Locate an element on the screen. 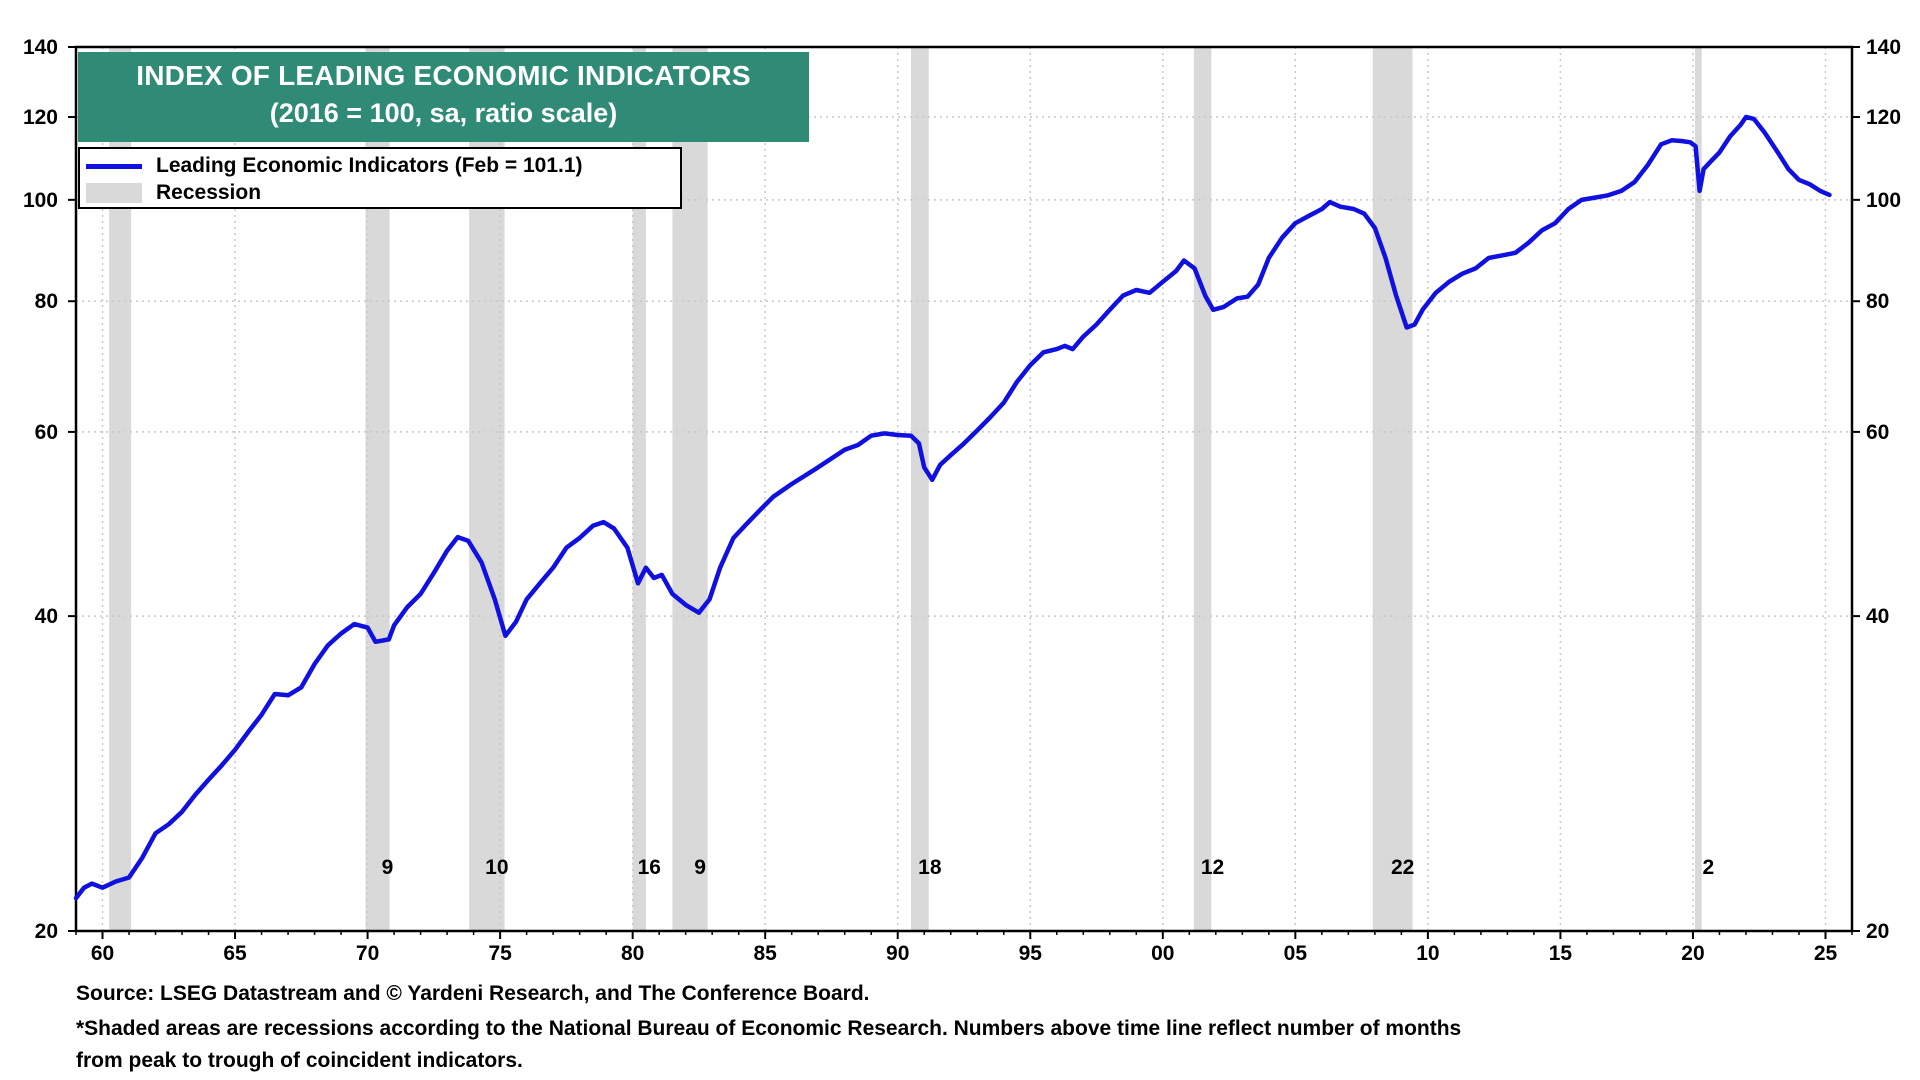 Image resolution: width=1920 pixels, height=1080 pixels. x-tick-label: 90 is located at coordinates (897, 953).